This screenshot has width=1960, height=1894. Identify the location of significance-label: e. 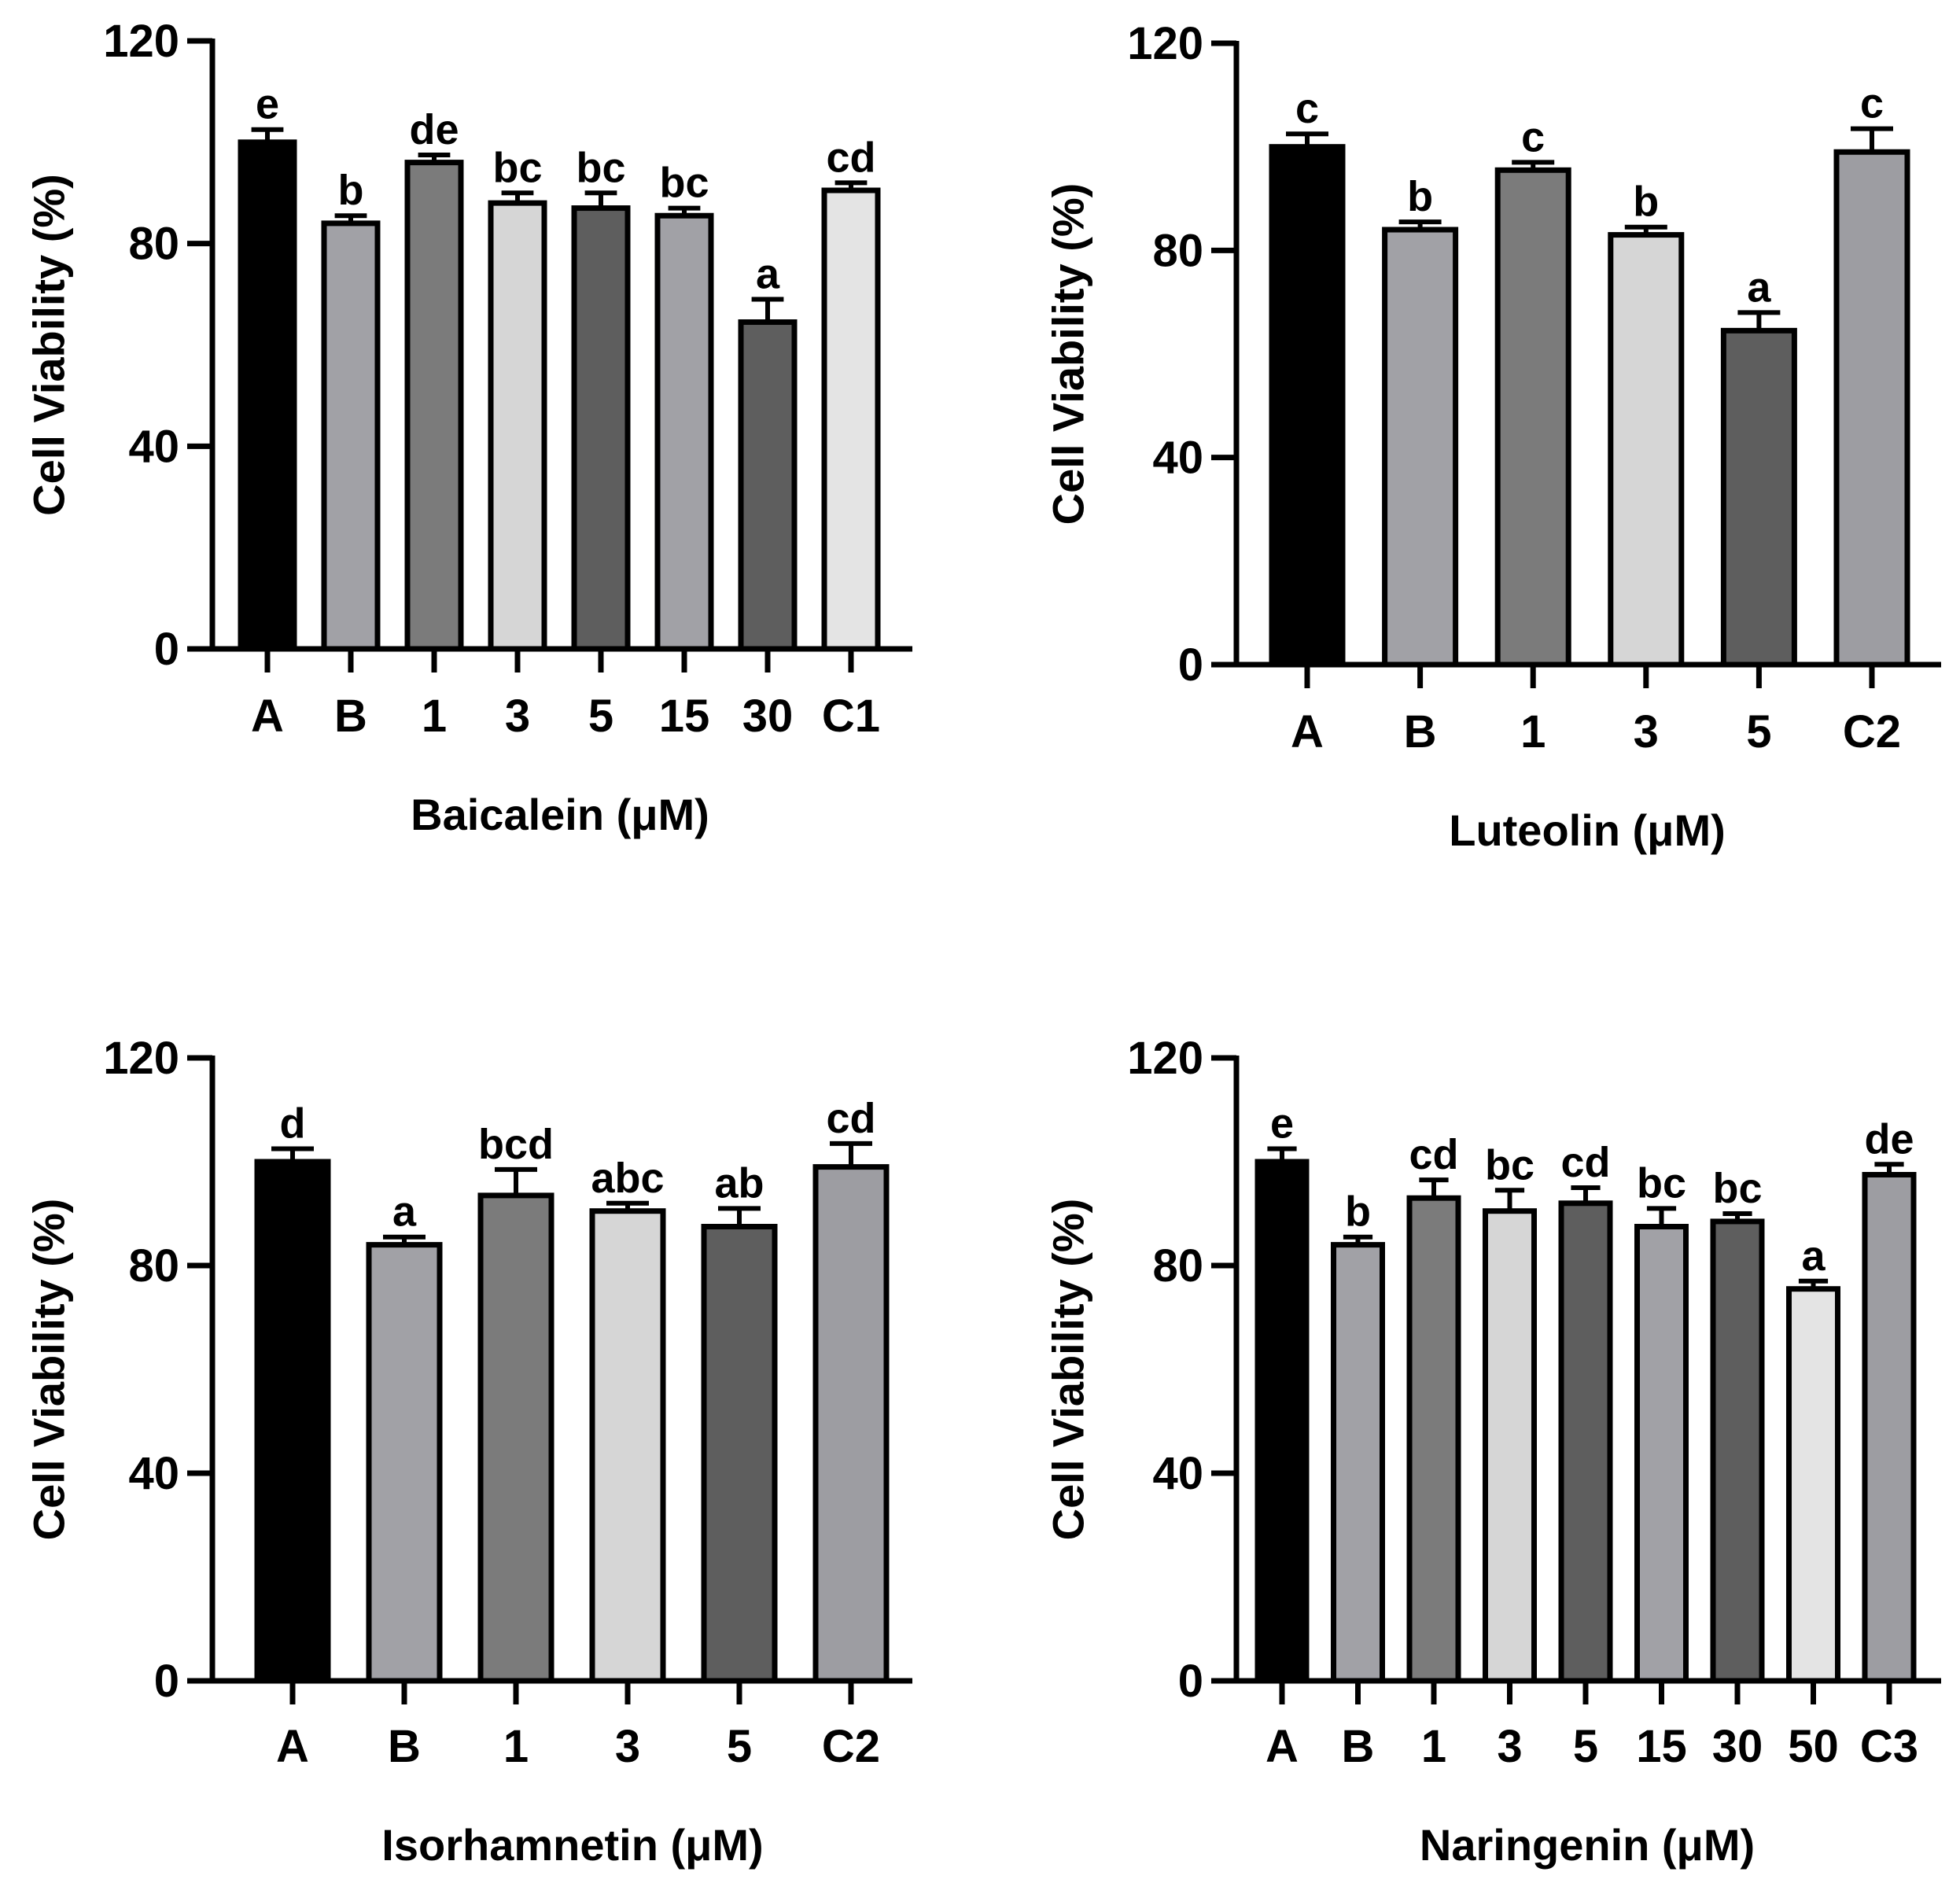
(267, 104).